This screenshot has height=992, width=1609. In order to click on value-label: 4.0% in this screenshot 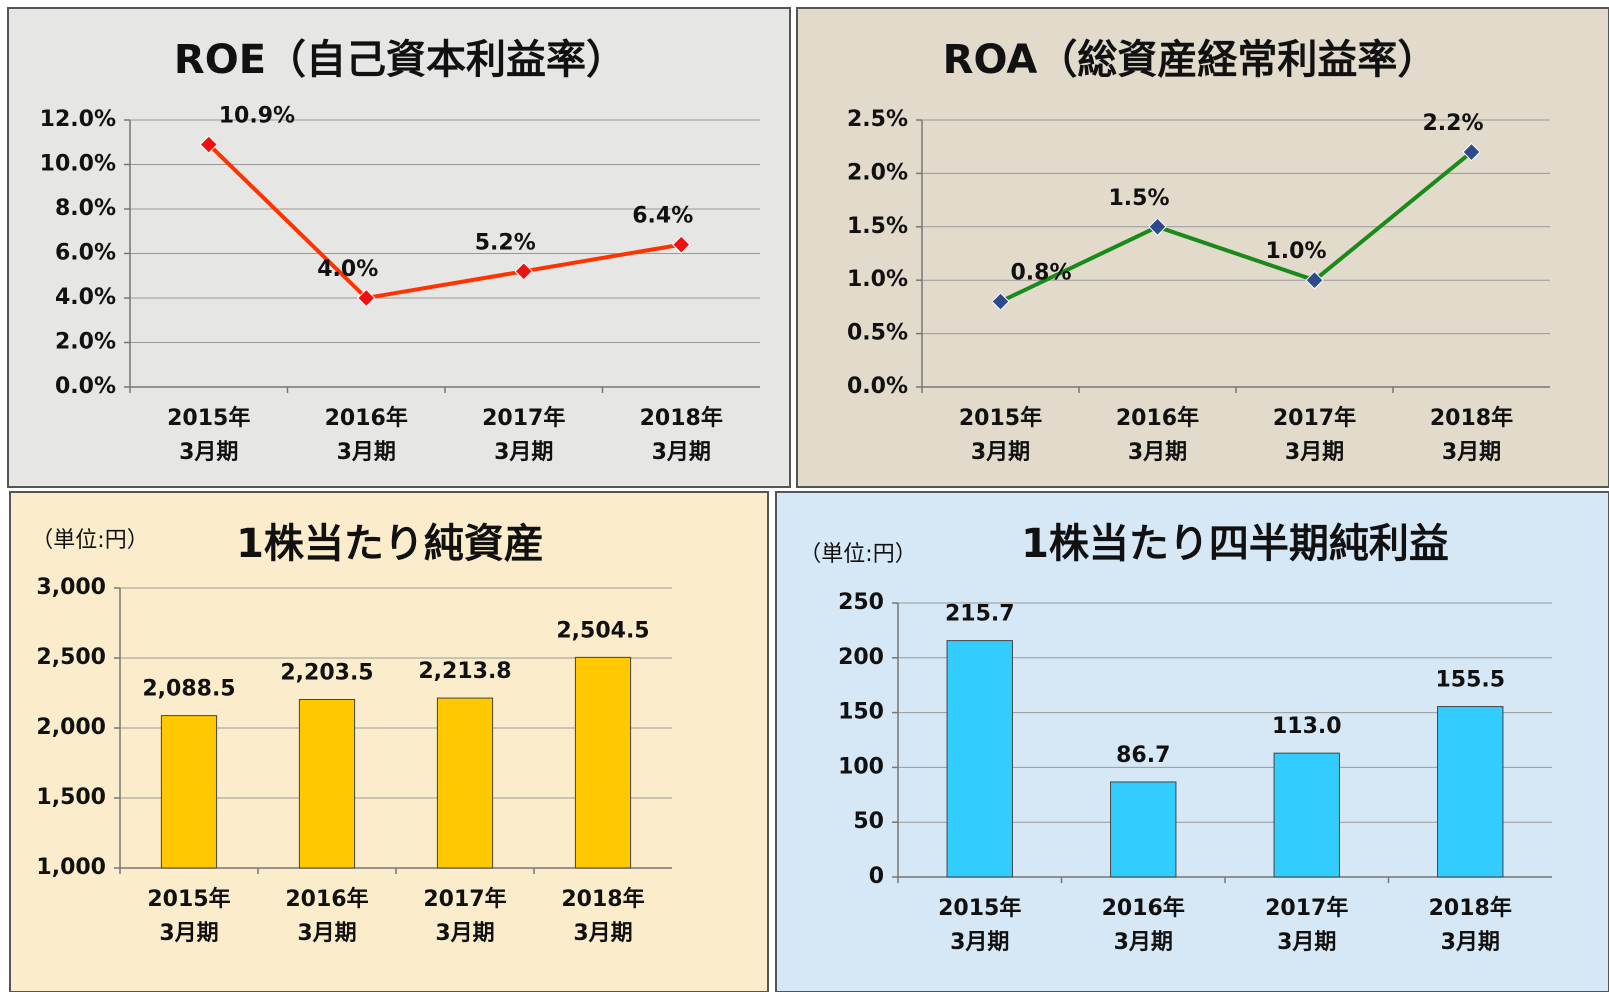, I will do `click(347, 269)`.